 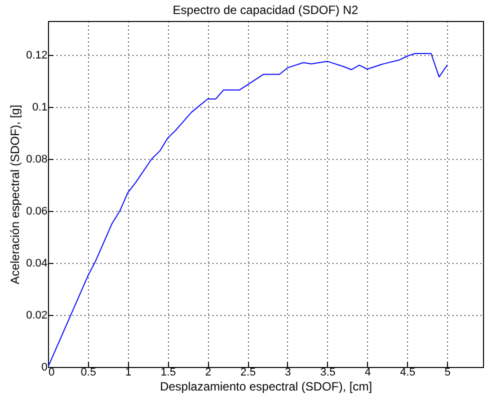 I want to click on x-tick-label: 2, so click(x=208, y=372).